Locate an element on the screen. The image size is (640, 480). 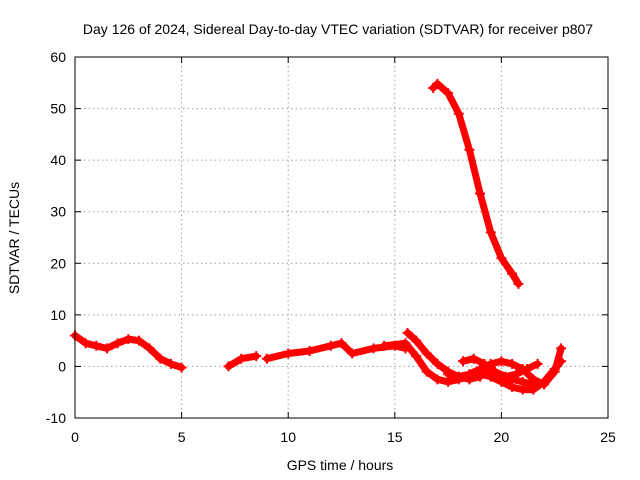
y-axis-label: SDTVAR / TECUs is located at coordinates (14, 238).